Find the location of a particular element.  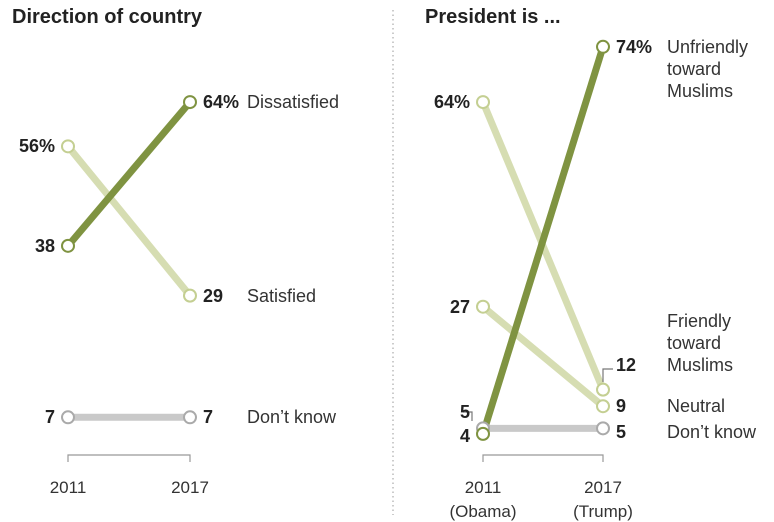

legend-label: Friendly toward Muslims is located at coordinates (700, 342).